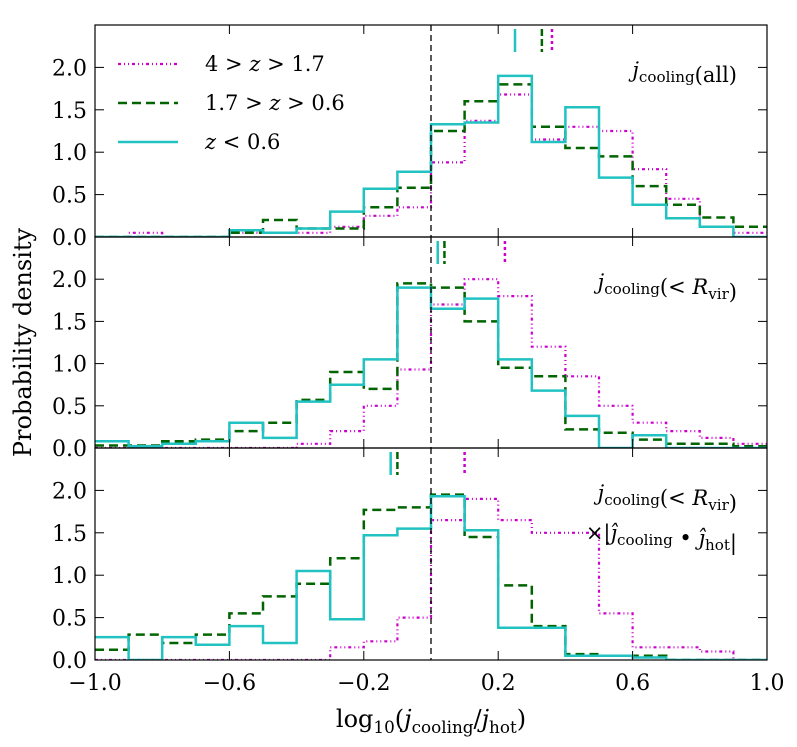 The height and width of the screenshot is (747, 797). I want to click on legend-label-2: 1.7 > z > 0.6, so click(275, 103).